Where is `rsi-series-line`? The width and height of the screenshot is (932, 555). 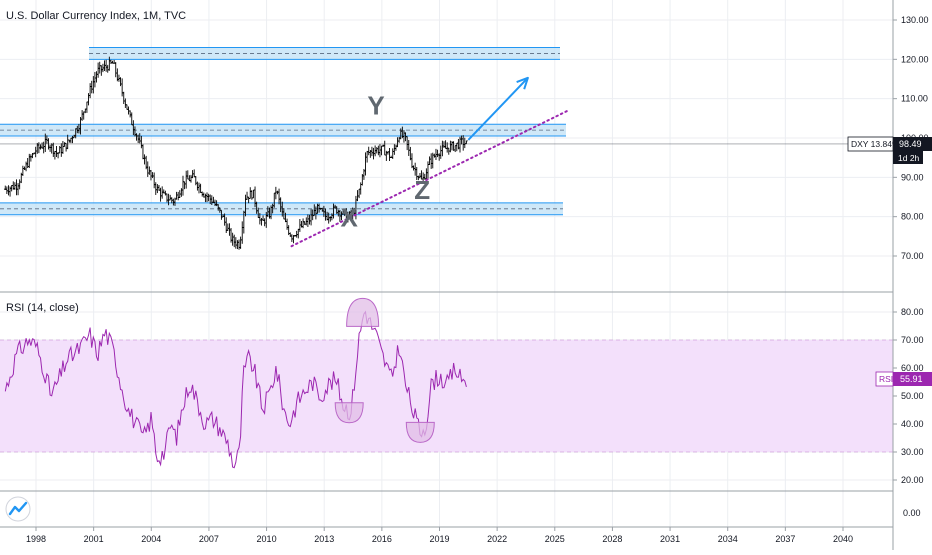 rsi-series-line is located at coordinates (235, 389).